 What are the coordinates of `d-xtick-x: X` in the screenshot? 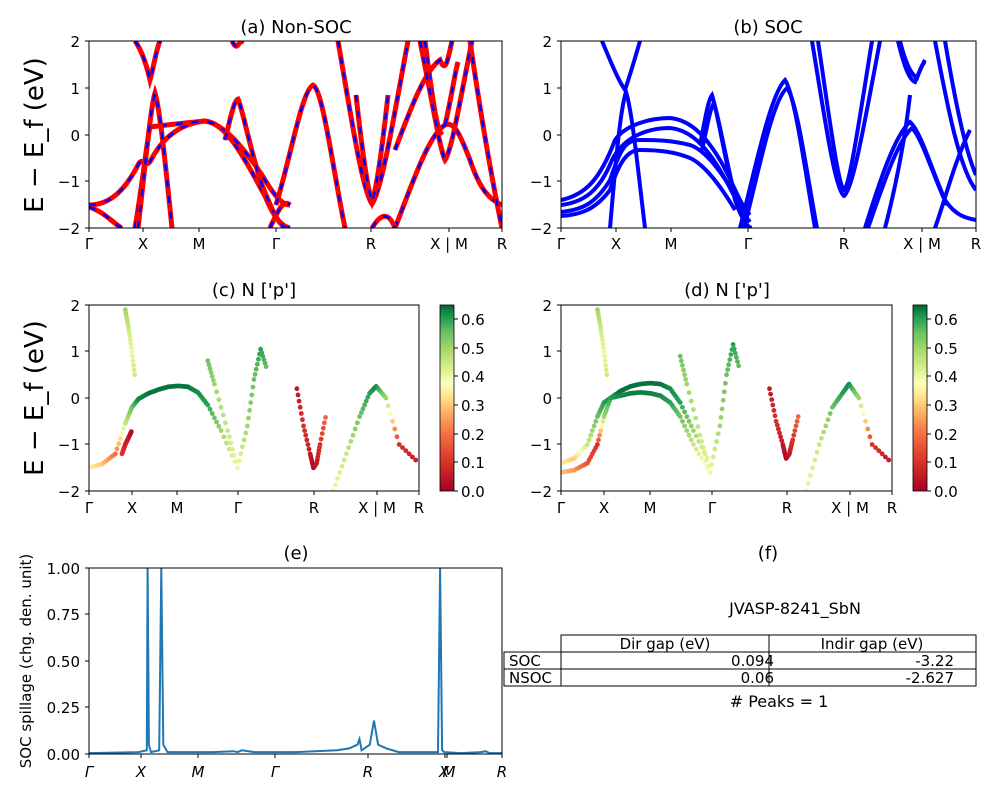 It's located at (604, 508).